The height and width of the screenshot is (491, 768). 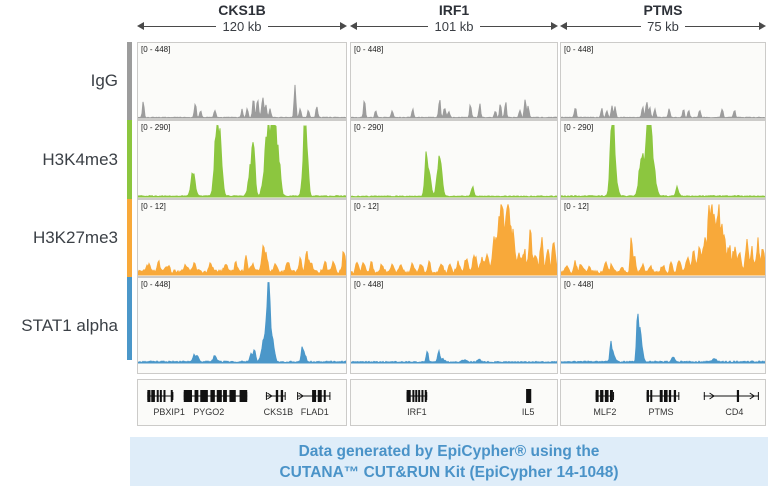 What do you see at coordinates (454, 174) in the screenshot?
I see `h3k4me3-irf1-signal` at bounding box center [454, 174].